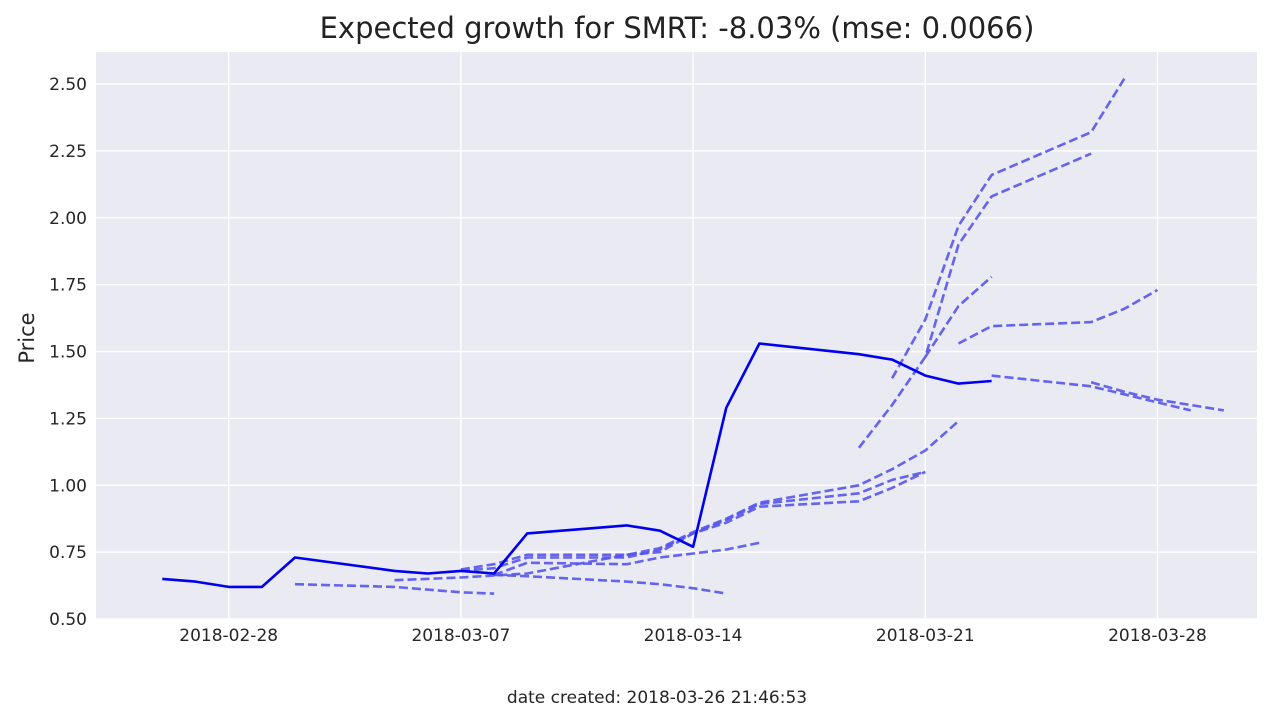 Image resolution: width=1273 pixels, height=723 pixels. What do you see at coordinates (68, 419) in the screenshot?
I see `y-tick-label: 1.25` at bounding box center [68, 419].